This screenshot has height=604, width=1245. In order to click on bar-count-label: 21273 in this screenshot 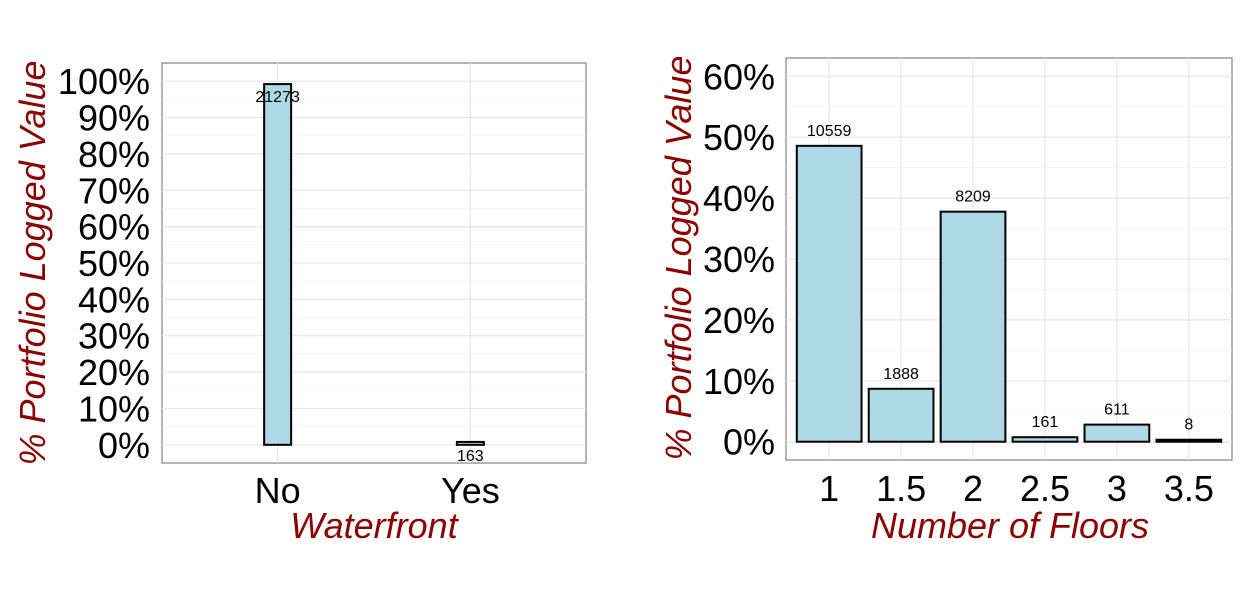, I will do `click(277, 97)`.